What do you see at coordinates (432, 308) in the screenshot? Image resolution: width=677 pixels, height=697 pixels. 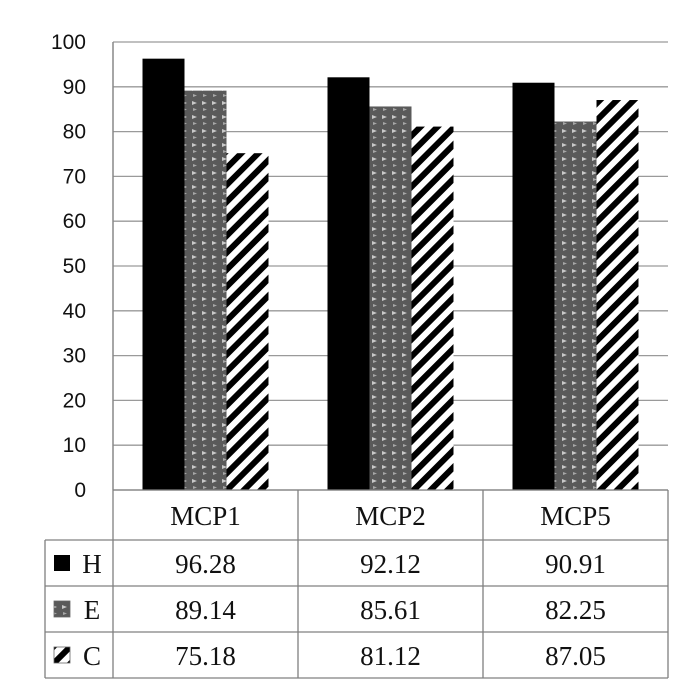 I see `bar-c-mcp2` at bounding box center [432, 308].